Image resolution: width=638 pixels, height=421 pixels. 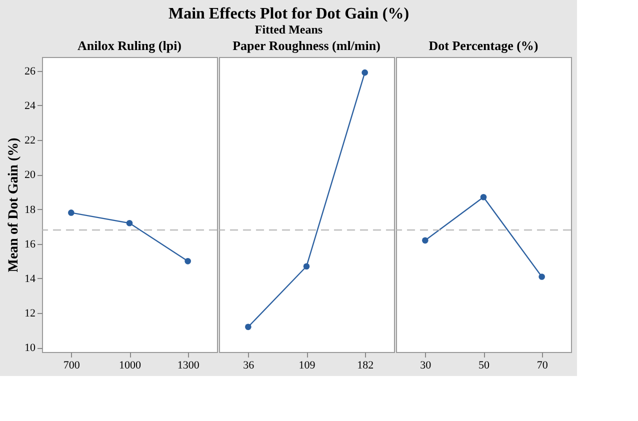 What do you see at coordinates (426, 366) in the screenshot?
I see `x-tick-label: 30` at bounding box center [426, 366].